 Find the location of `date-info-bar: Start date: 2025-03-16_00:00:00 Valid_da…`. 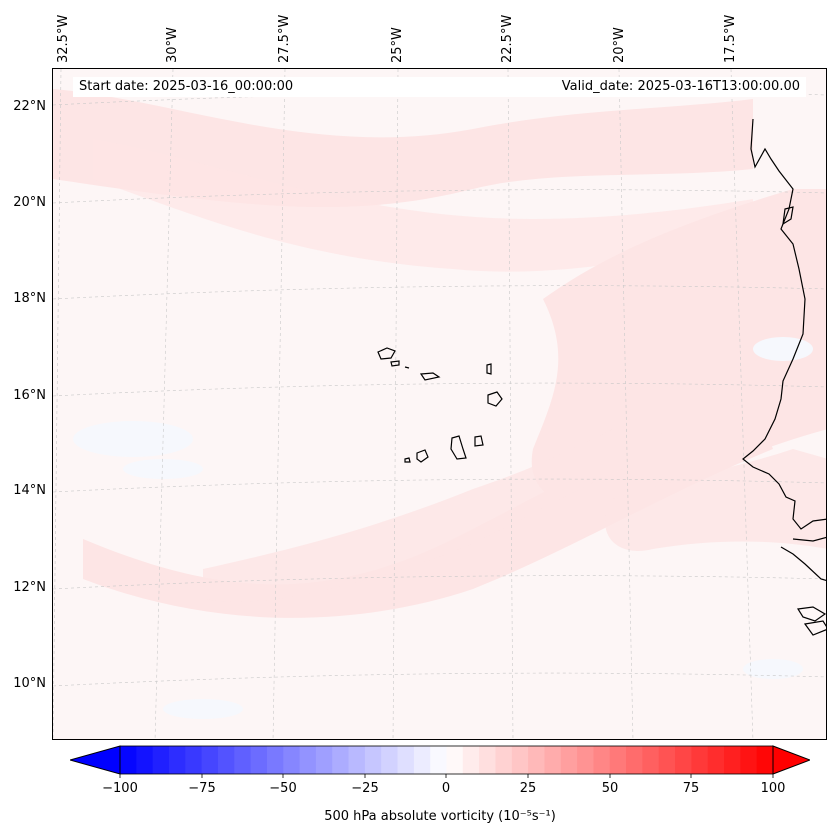

date-info-bar: Start date: 2025-03-16_00:00:00 Valid_da… is located at coordinates (439, 87).